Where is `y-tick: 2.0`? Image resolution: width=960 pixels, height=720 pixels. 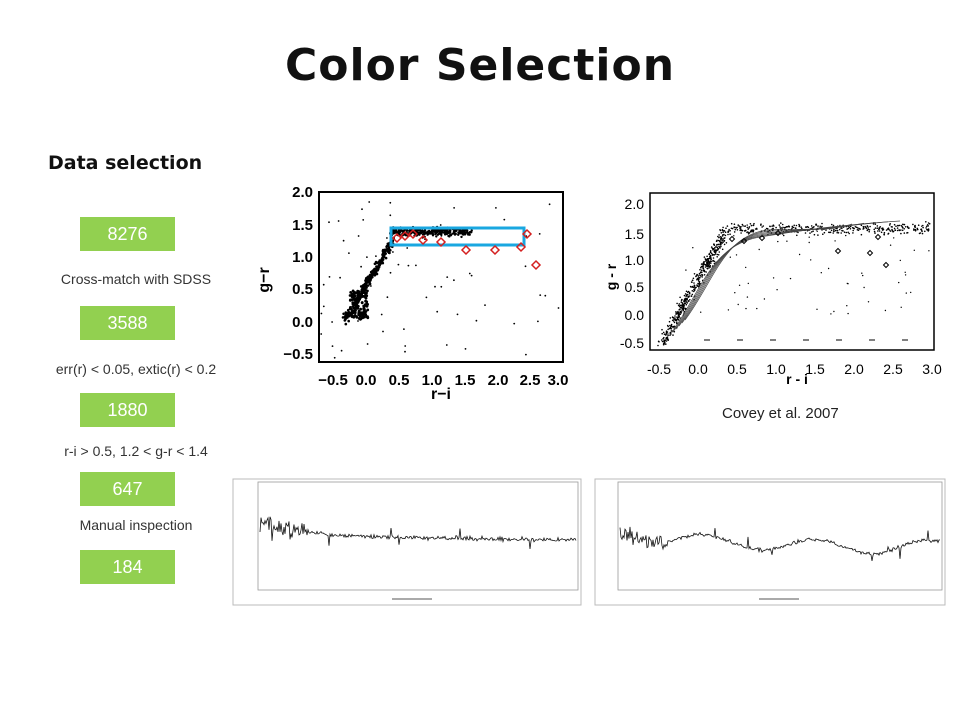 y-tick: 2.0 is located at coordinates (302, 192).